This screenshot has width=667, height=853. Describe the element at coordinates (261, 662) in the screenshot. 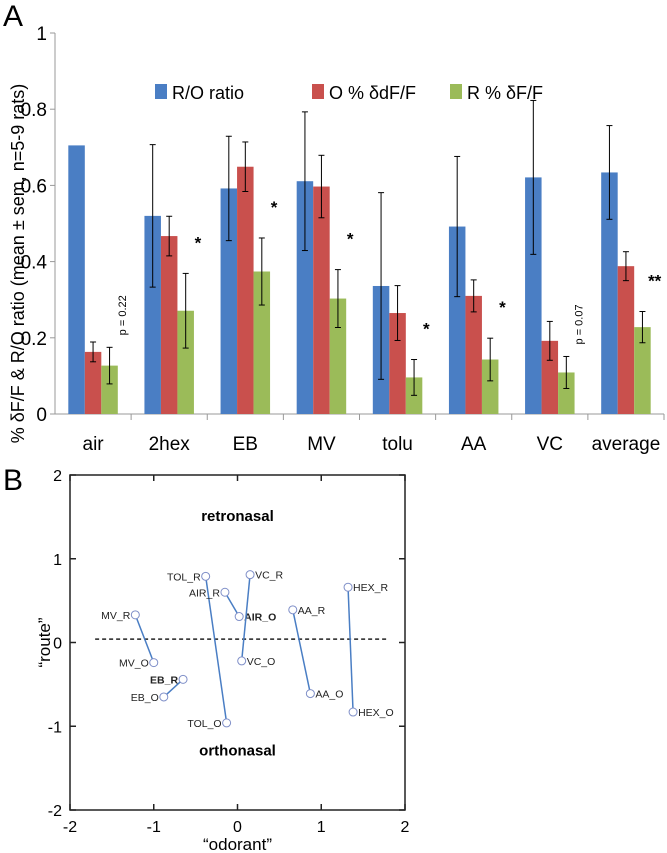

I see `point-label: VC_O` at that location.